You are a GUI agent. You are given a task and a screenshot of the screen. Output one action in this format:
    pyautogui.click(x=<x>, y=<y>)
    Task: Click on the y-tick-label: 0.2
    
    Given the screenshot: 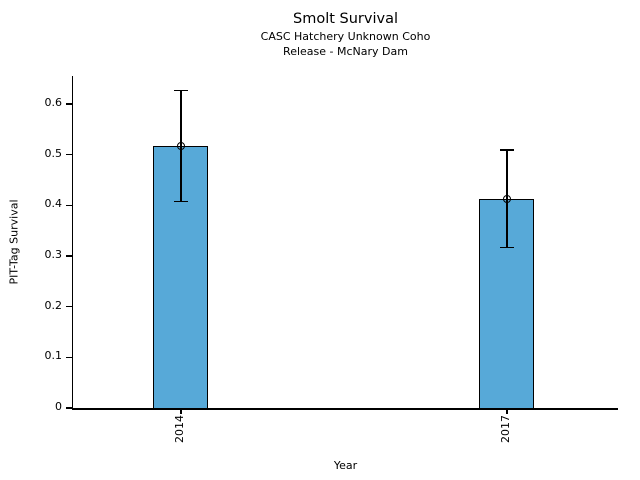 What is the action you would take?
    pyautogui.click(x=53, y=305)
    